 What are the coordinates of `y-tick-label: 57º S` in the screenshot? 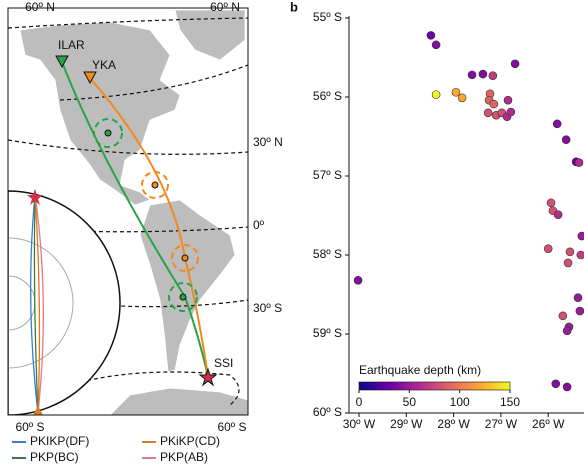 It's located at (327, 175).